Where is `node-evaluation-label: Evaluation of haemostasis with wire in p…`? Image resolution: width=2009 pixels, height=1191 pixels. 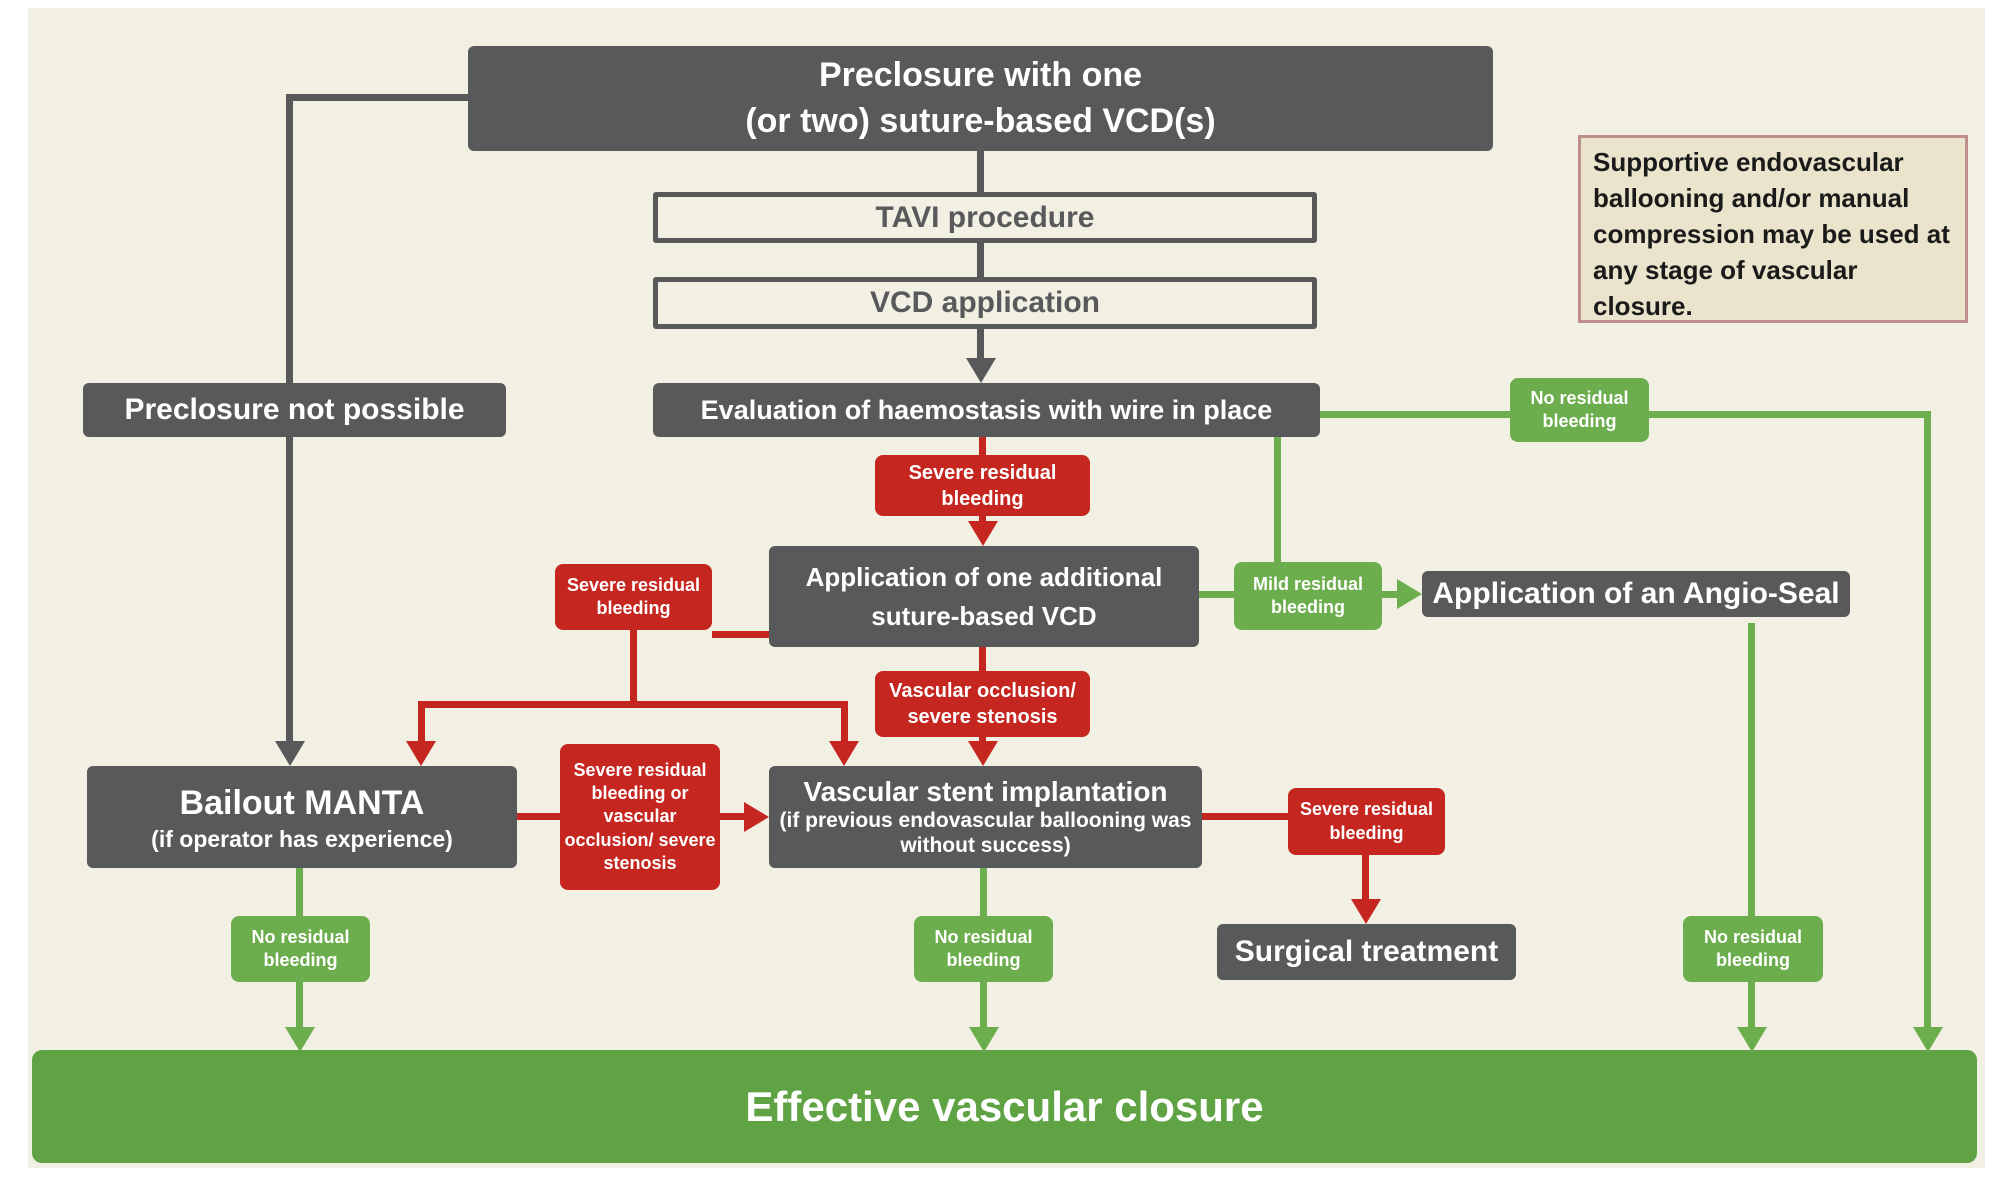
node-evaluation-label: Evaluation of haemostasis with wire in p… is located at coordinates (986, 409).